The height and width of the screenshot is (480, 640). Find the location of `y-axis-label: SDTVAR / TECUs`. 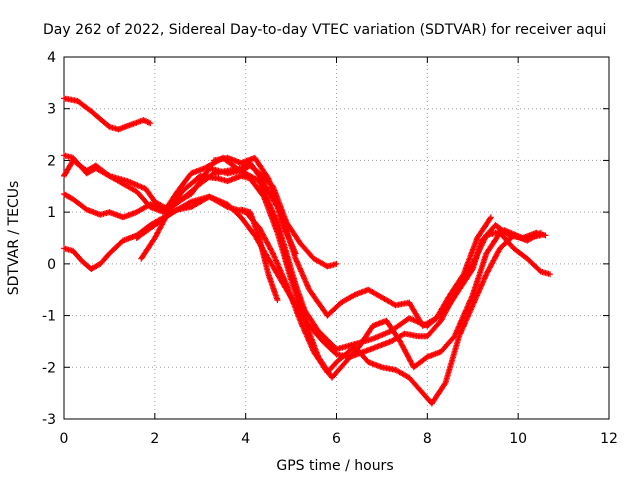

y-axis-label: SDTVAR / TECUs is located at coordinates (14, 238).